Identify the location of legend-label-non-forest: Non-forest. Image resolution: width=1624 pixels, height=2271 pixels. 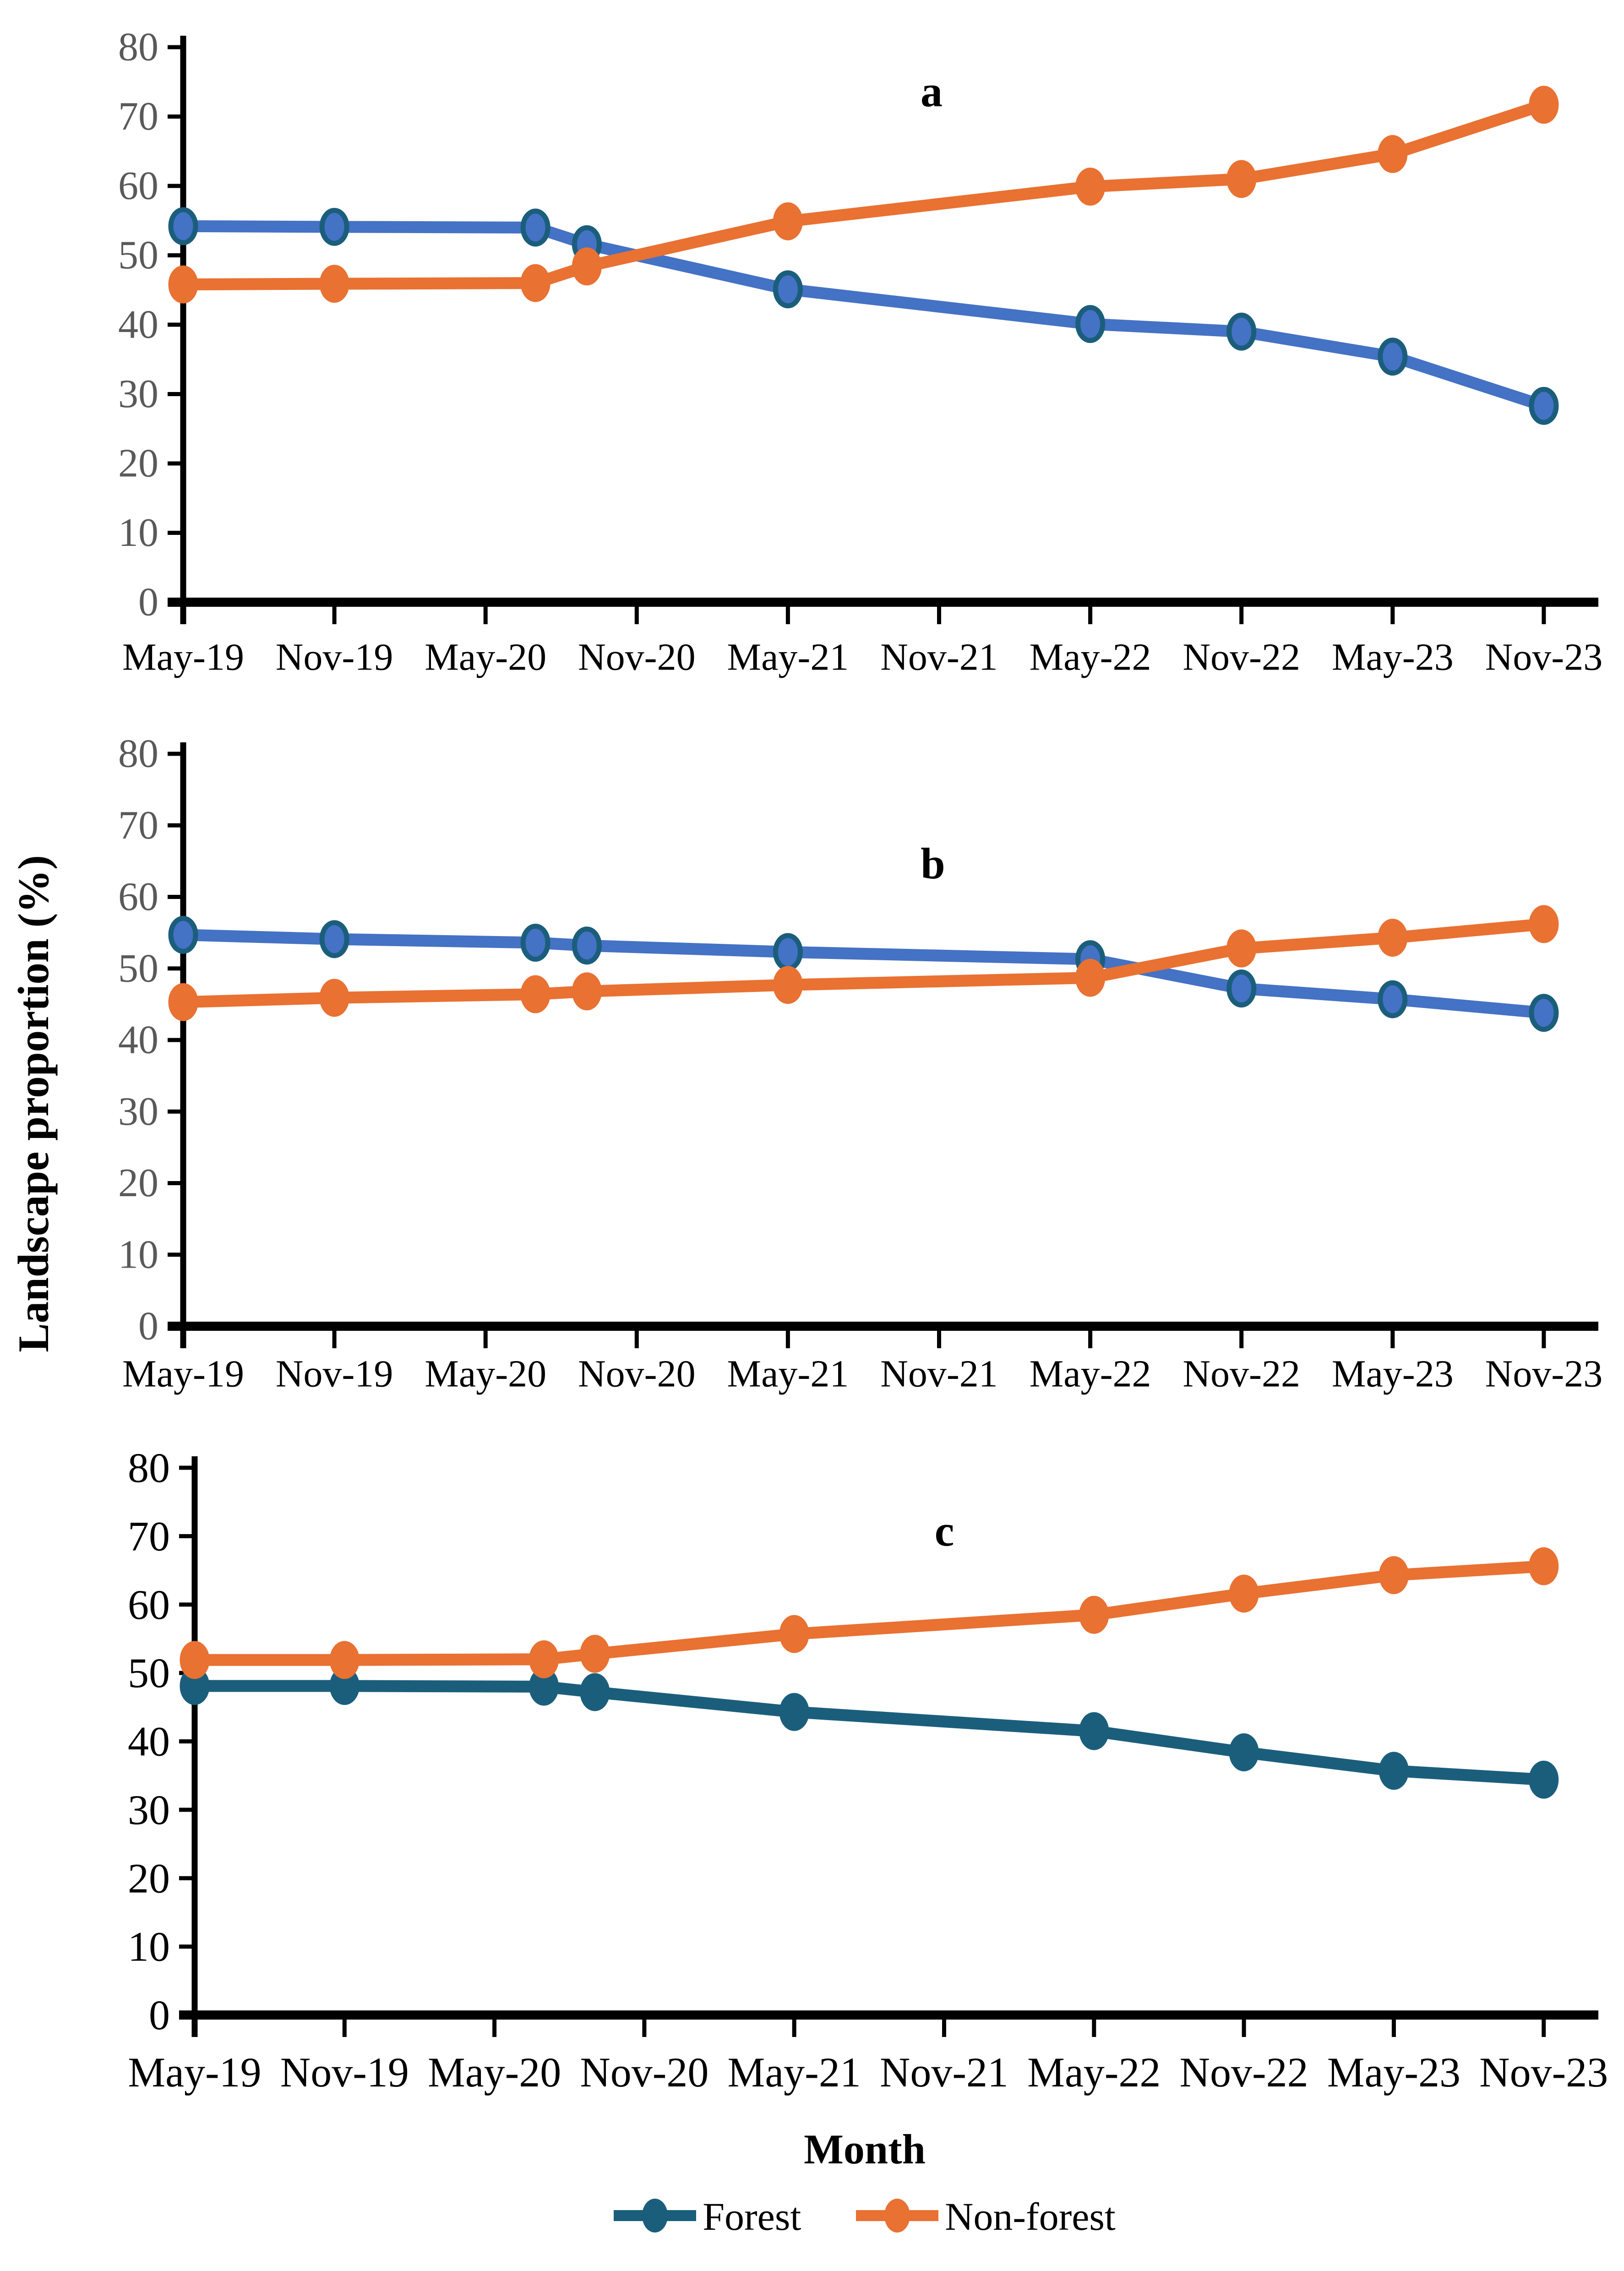
(1030, 2216).